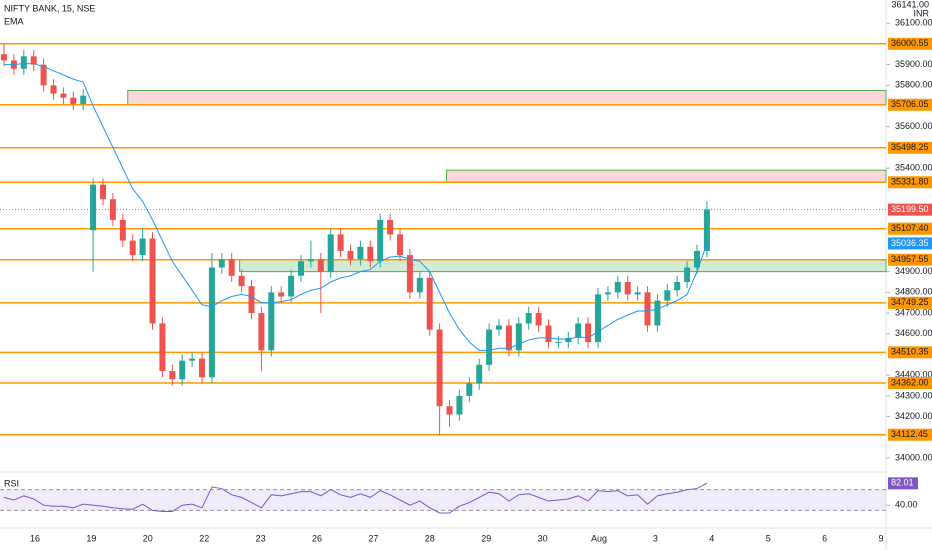 This screenshot has width=932, height=550. Describe the element at coordinates (910, 382) in the screenshot. I see `level-label: 34362.00` at that location.